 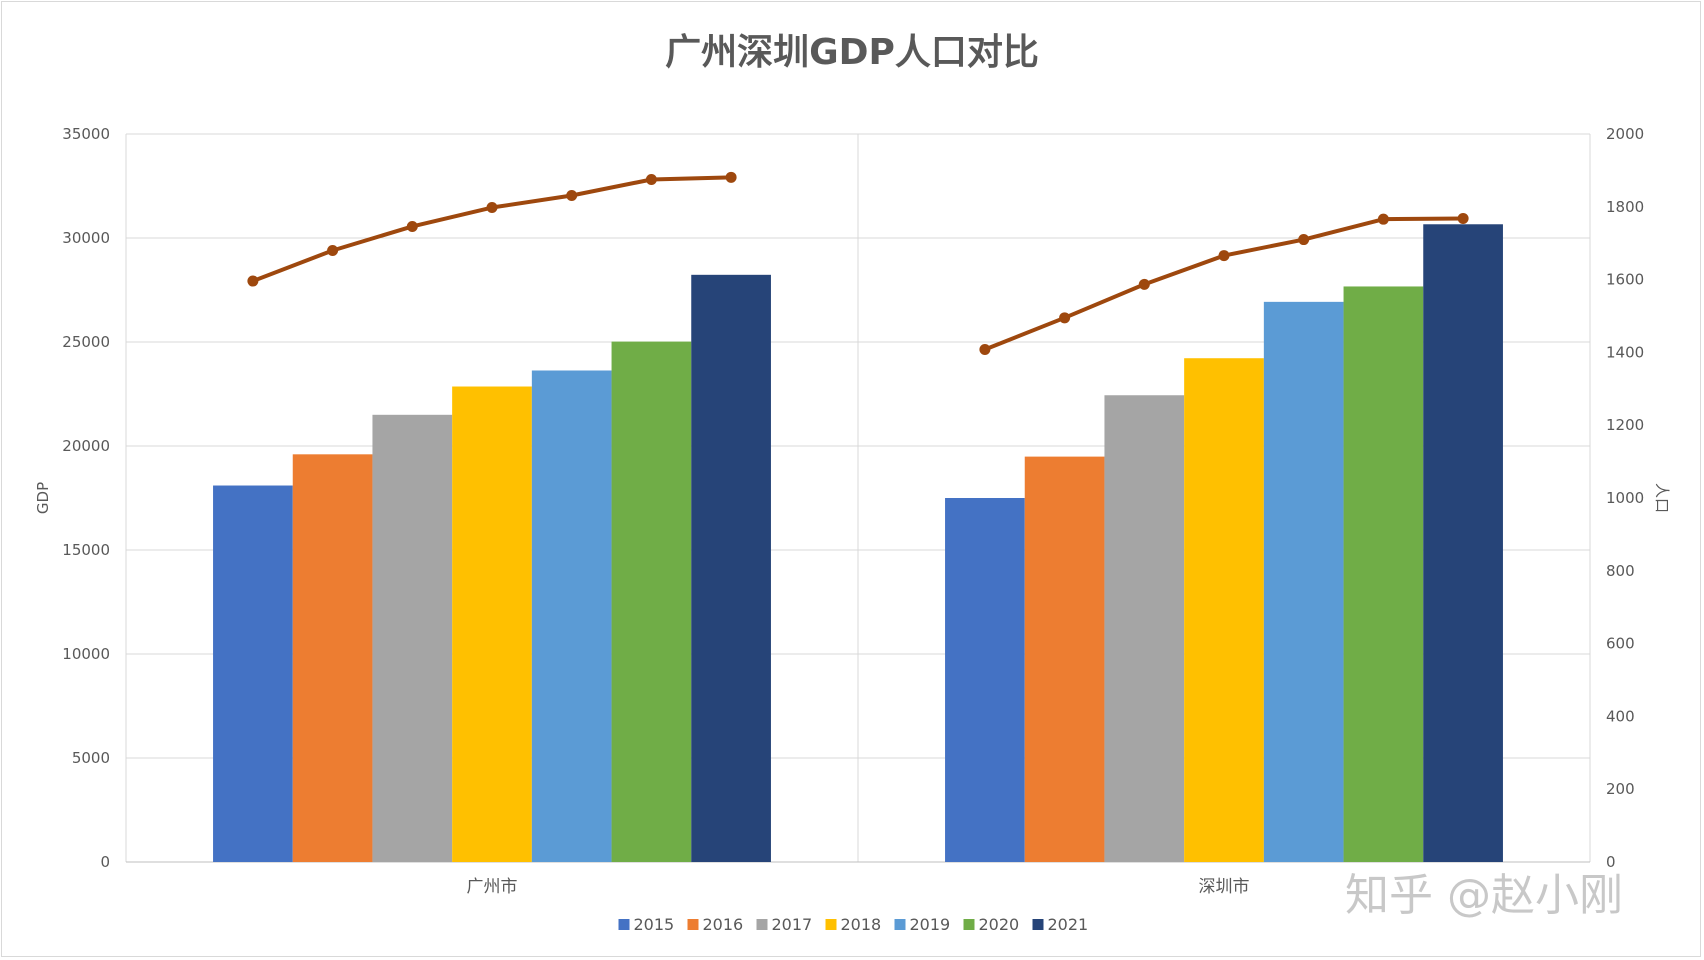 What do you see at coordinates (1625, 280) in the screenshot?
I see `y2-tick-label: 1600` at bounding box center [1625, 280].